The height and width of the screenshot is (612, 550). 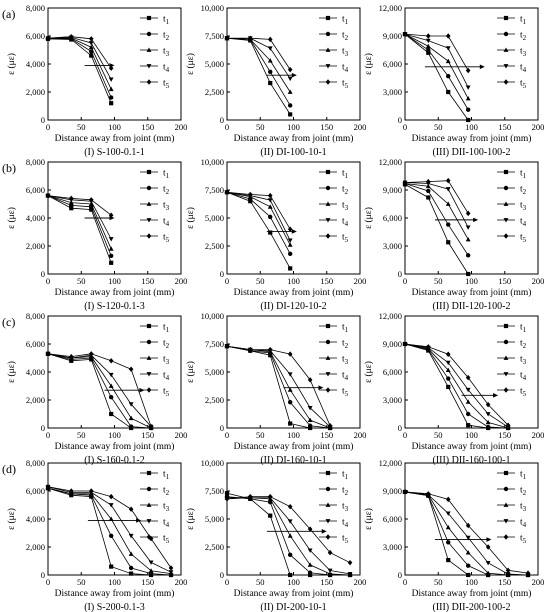 What do you see at coordinates (345, 53) in the screenshot?
I see `legend-label: t3` at bounding box center [345, 53].